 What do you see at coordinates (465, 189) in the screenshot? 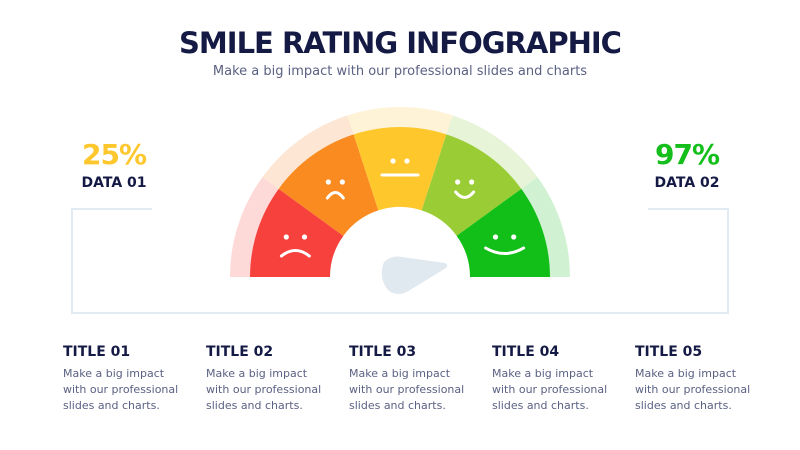
I see `happy-face-icon` at bounding box center [465, 189].